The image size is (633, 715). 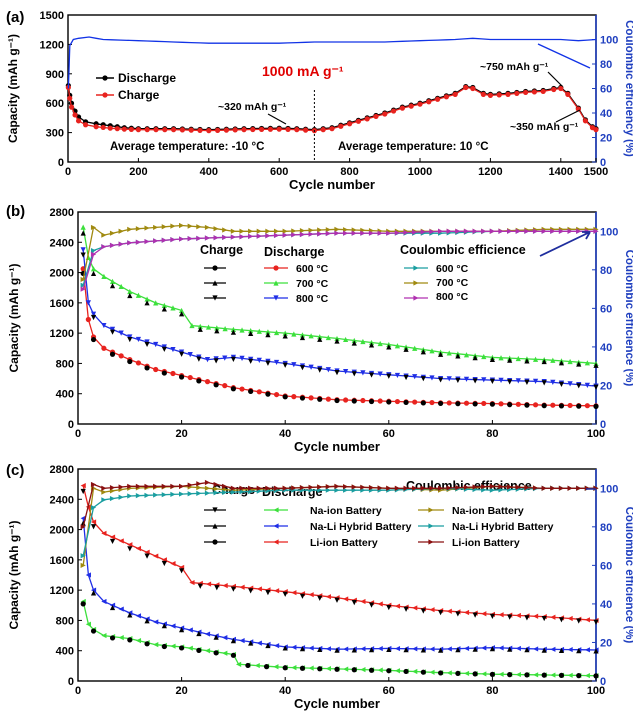 I want to click on y-tick-label-left: 800, so click(x=65, y=621).